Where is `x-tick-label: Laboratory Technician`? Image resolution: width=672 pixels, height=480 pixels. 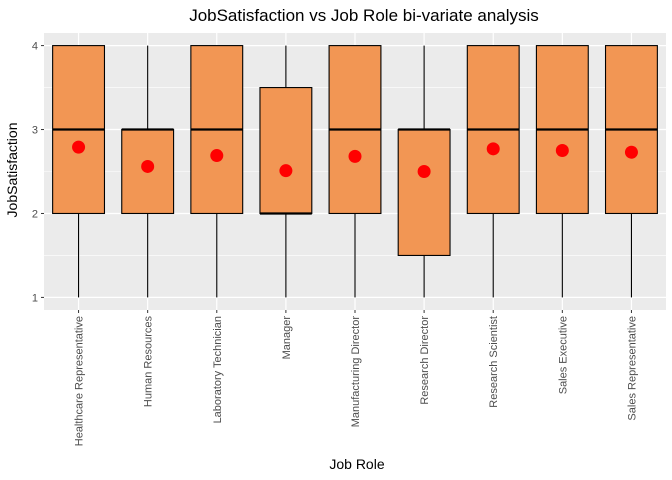 x-tick-label: Laboratory Technician is located at coordinates (218, 369).